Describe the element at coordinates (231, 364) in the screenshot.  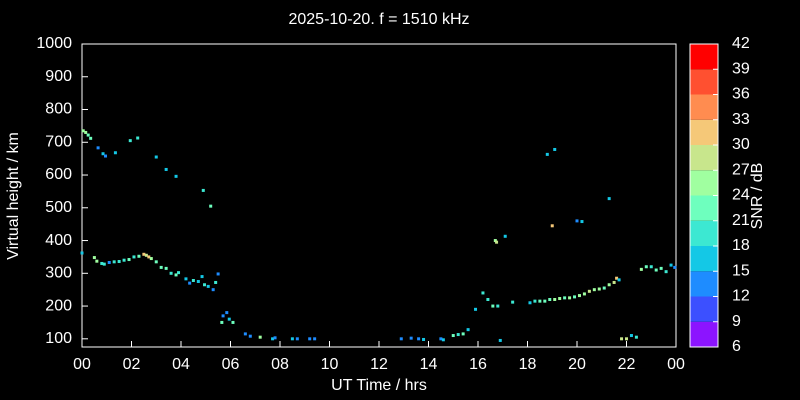
I see `x-tick-label: 06` at that location.